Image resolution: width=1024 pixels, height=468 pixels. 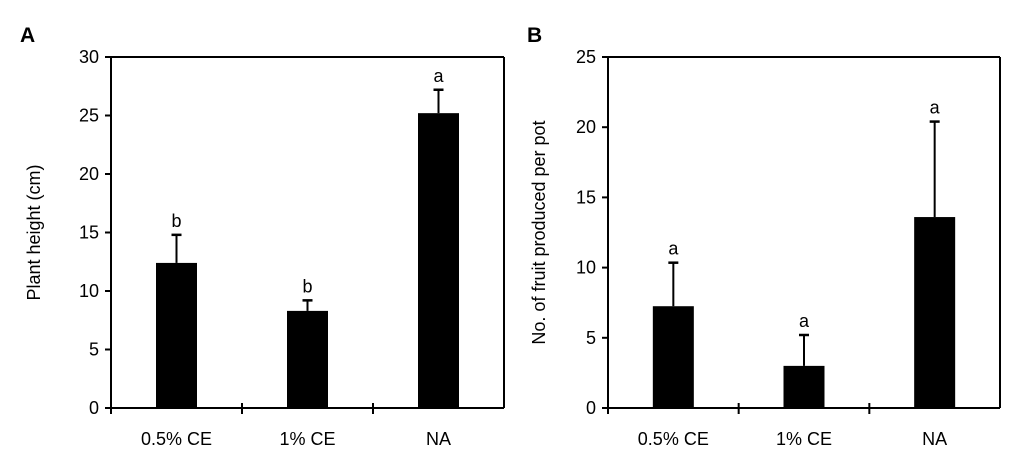 I want to click on panel-label: A, so click(x=27, y=35).